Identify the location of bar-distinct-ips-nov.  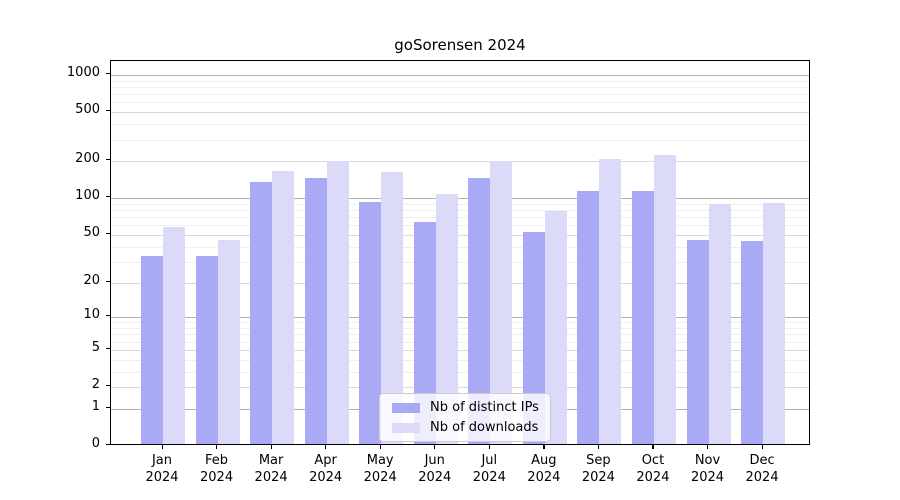
(697, 341).